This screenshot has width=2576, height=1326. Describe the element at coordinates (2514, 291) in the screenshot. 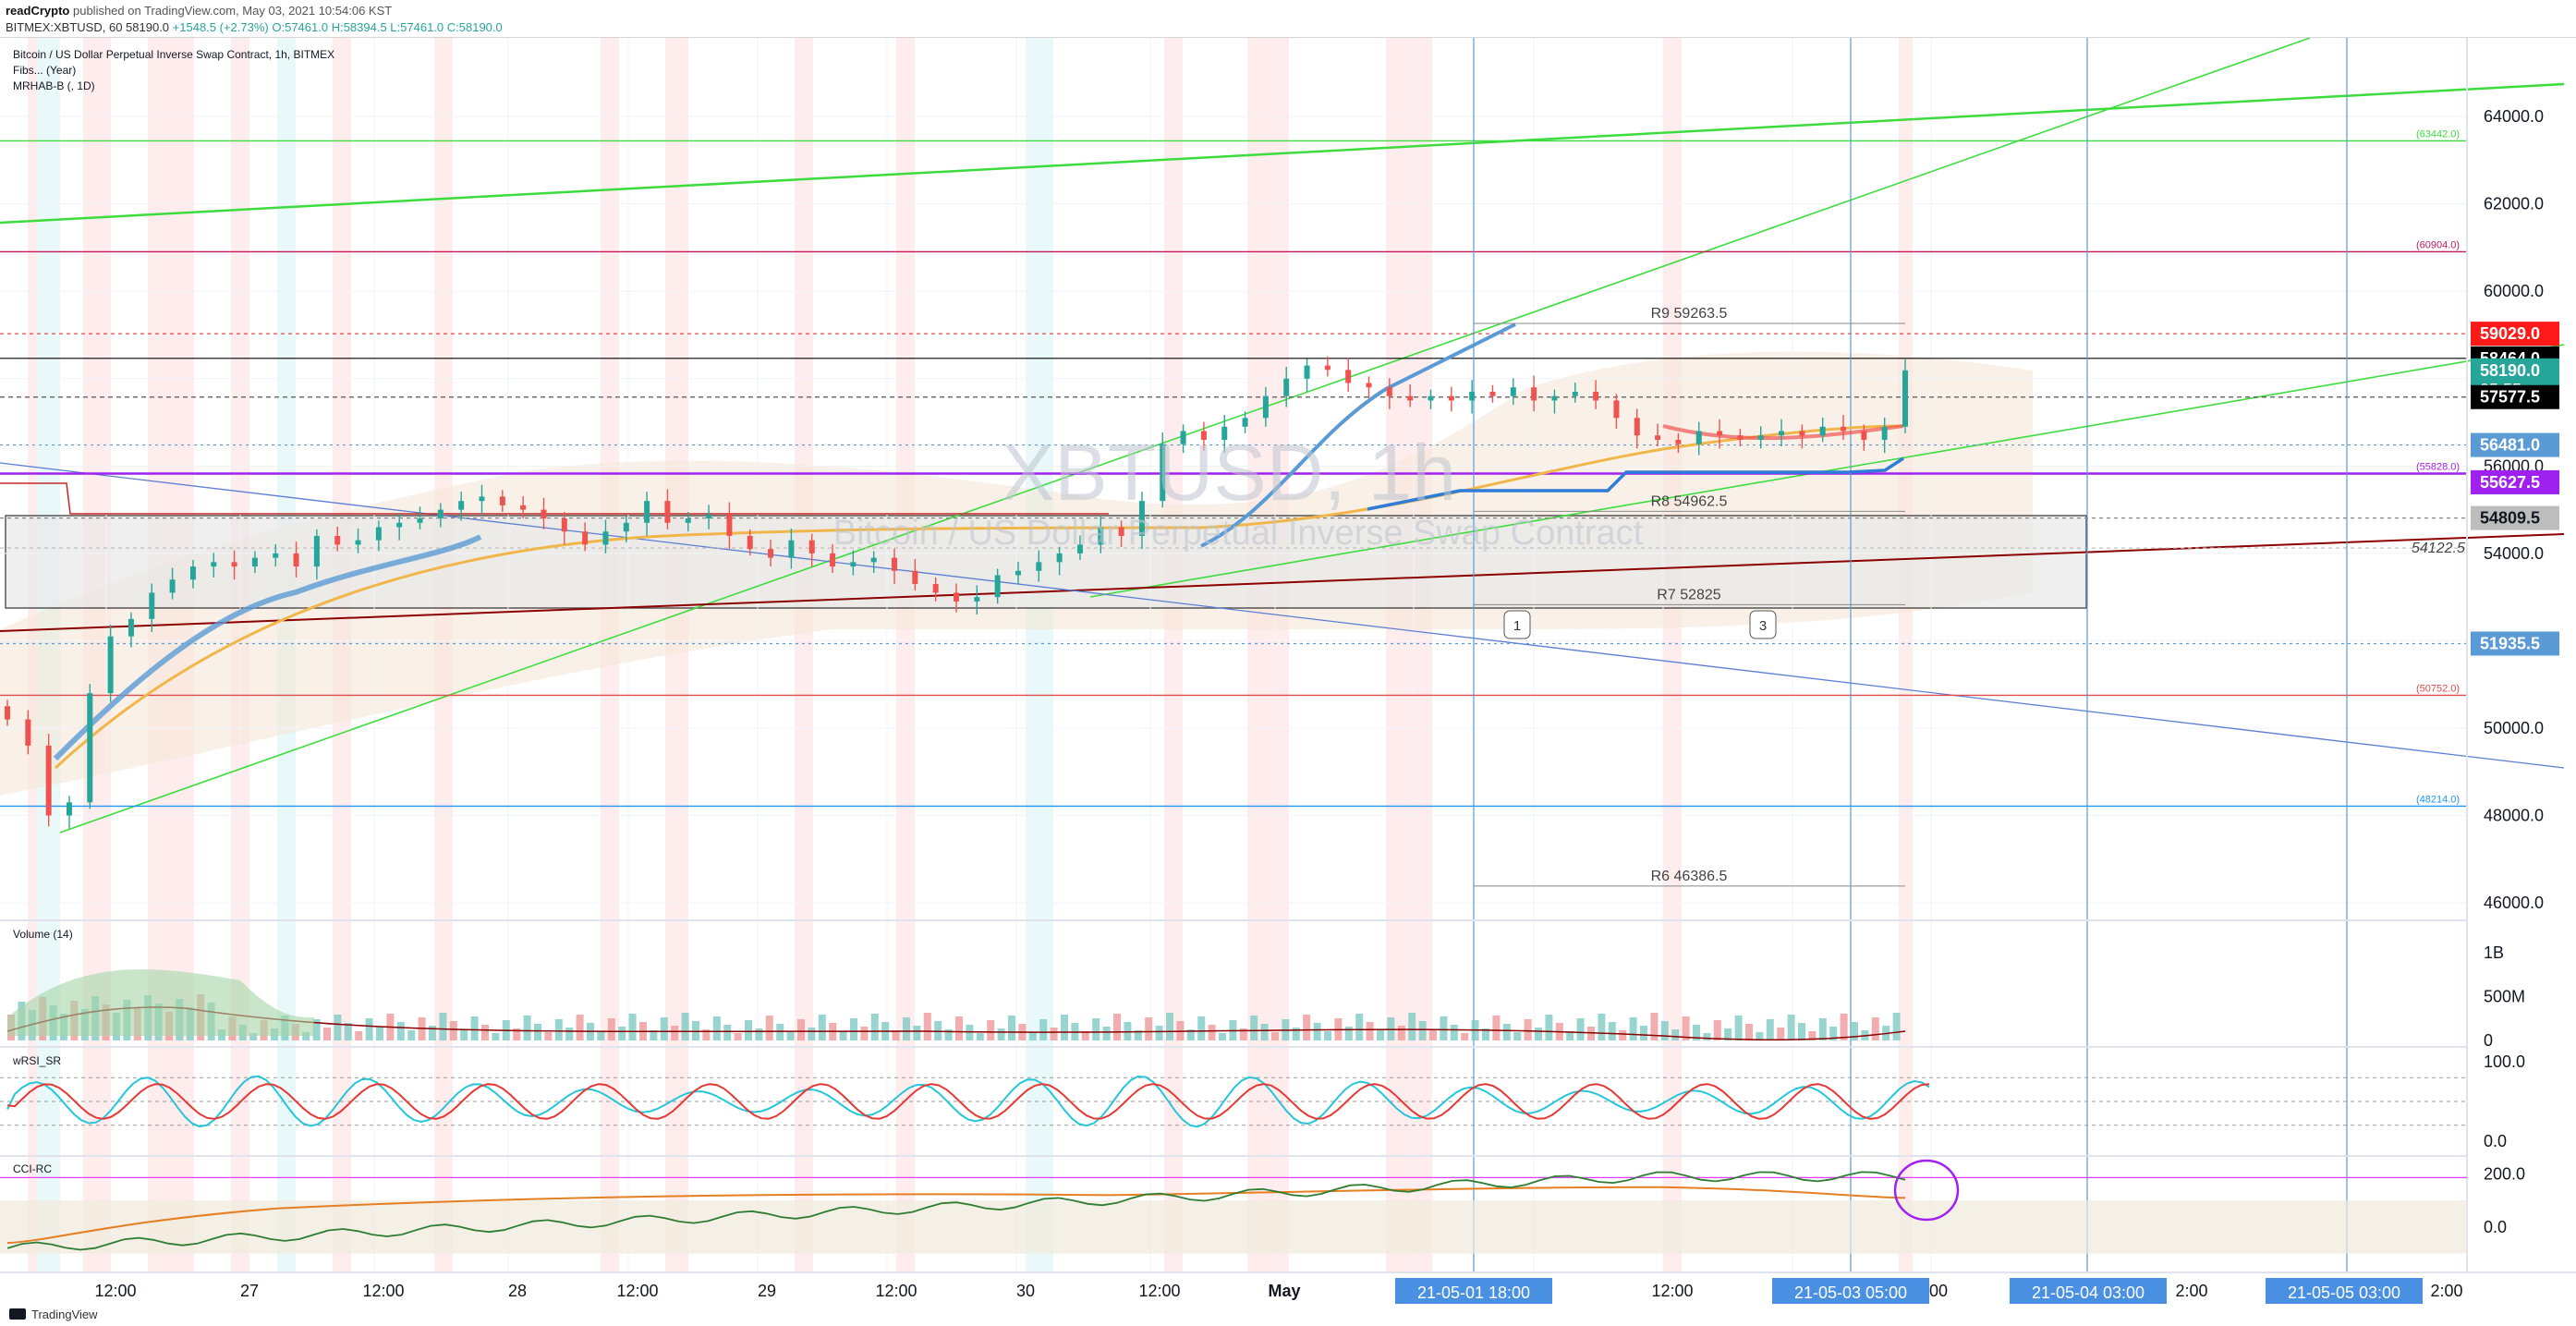

I see `price-tick-7: 60000.0` at that location.